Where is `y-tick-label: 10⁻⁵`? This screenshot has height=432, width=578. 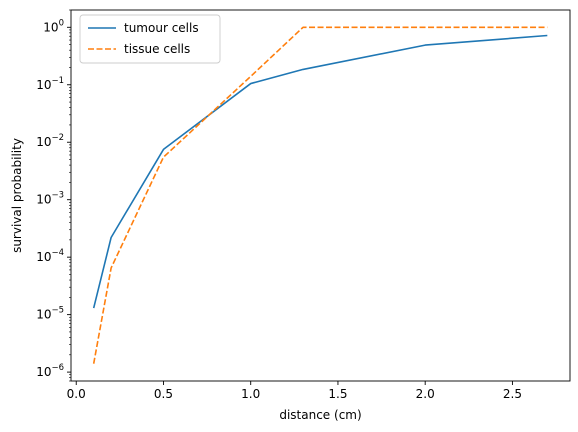 y-tick-label: 10⁻⁵ is located at coordinates (50, 314).